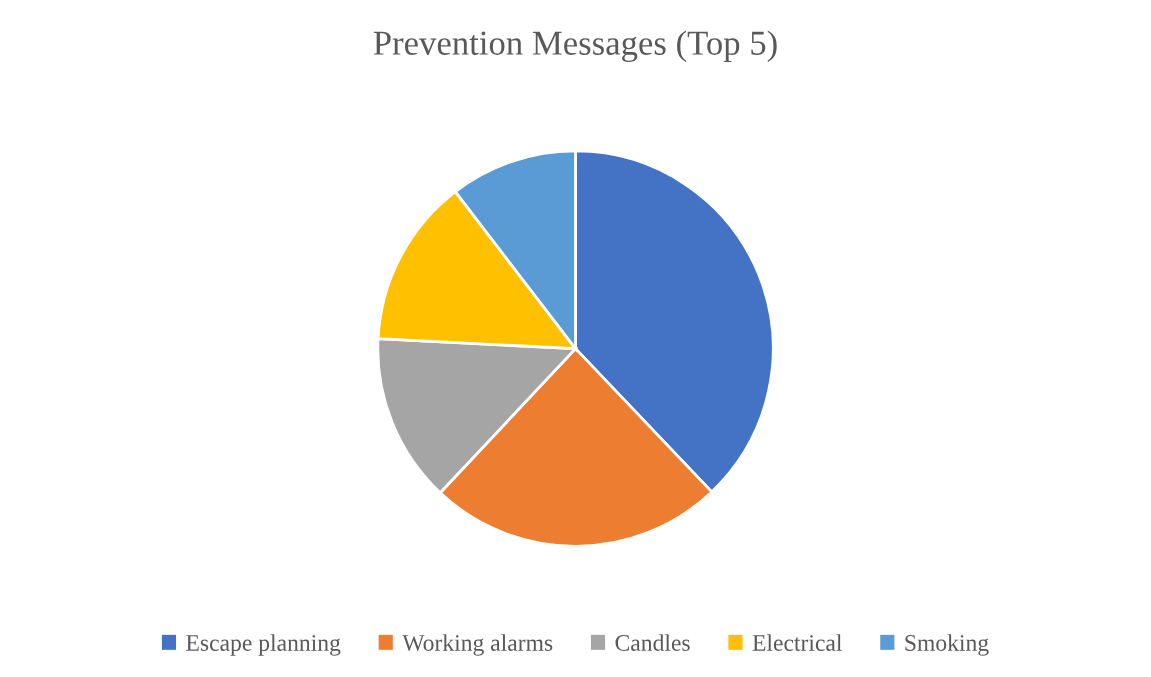 This screenshot has width=1151, height=677. What do you see at coordinates (263, 645) in the screenshot?
I see `legend-label: Escape planning` at bounding box center [263, 645].